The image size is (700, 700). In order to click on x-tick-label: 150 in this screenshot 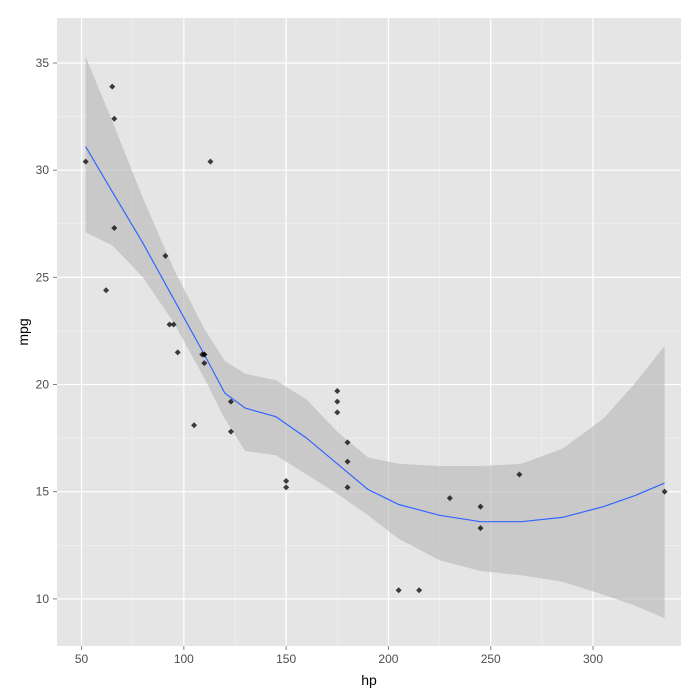, I will do `click(286, 659)`.